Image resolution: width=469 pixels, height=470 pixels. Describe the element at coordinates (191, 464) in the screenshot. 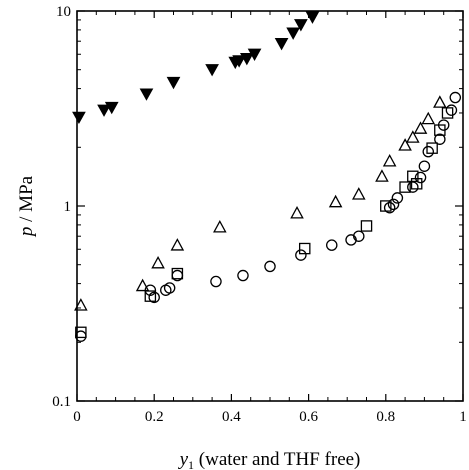

I see `x-axis-label-subscript: 1` at that location.